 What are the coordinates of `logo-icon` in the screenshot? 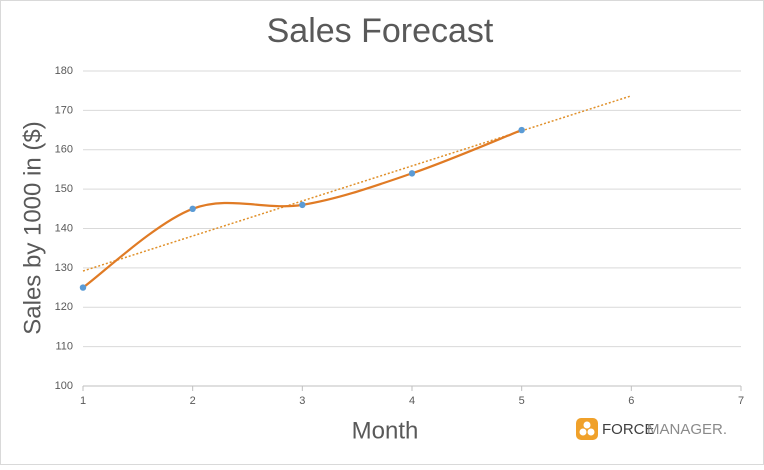 It's located at (587, 429).